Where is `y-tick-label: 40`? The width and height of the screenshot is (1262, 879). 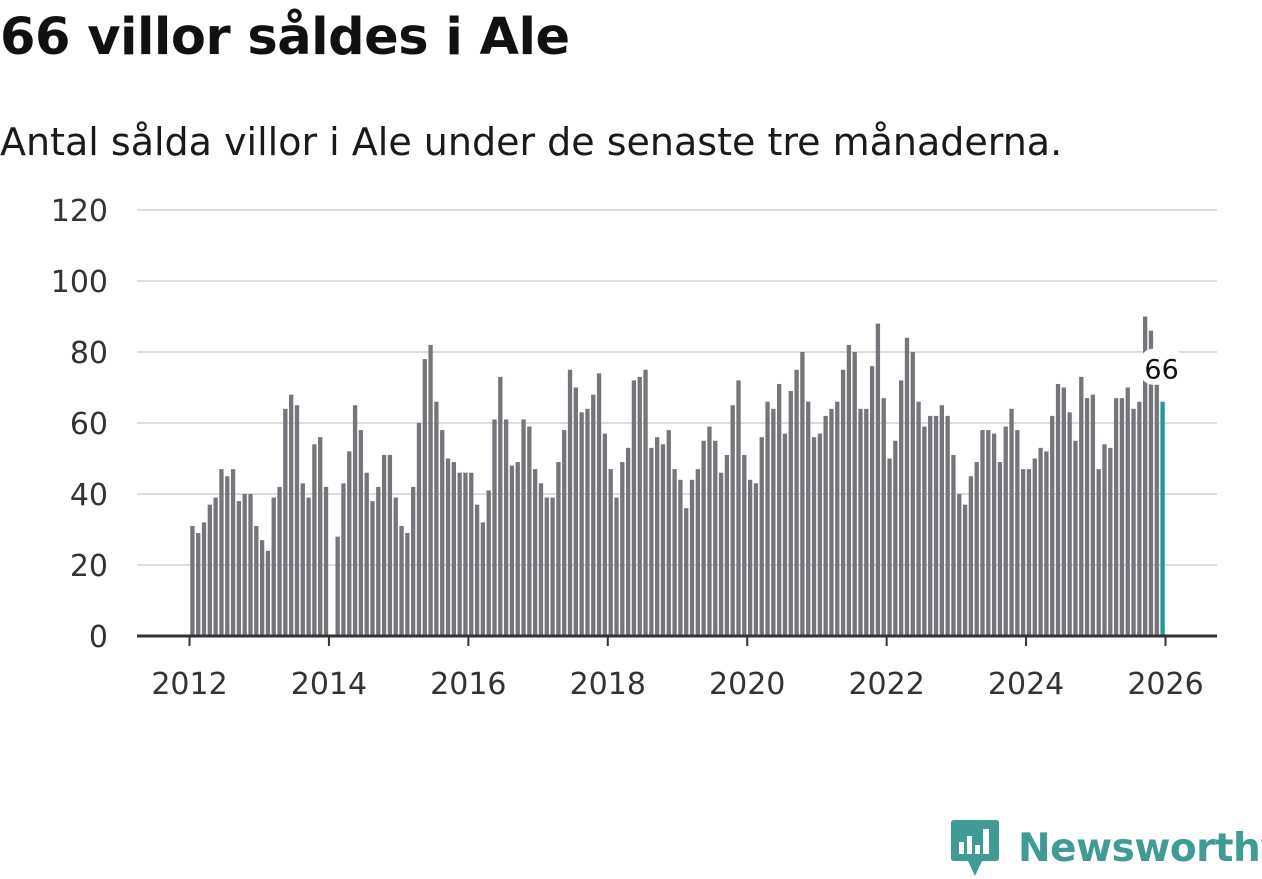 y-tick-label: 40 is located at coordinates (89, 495).